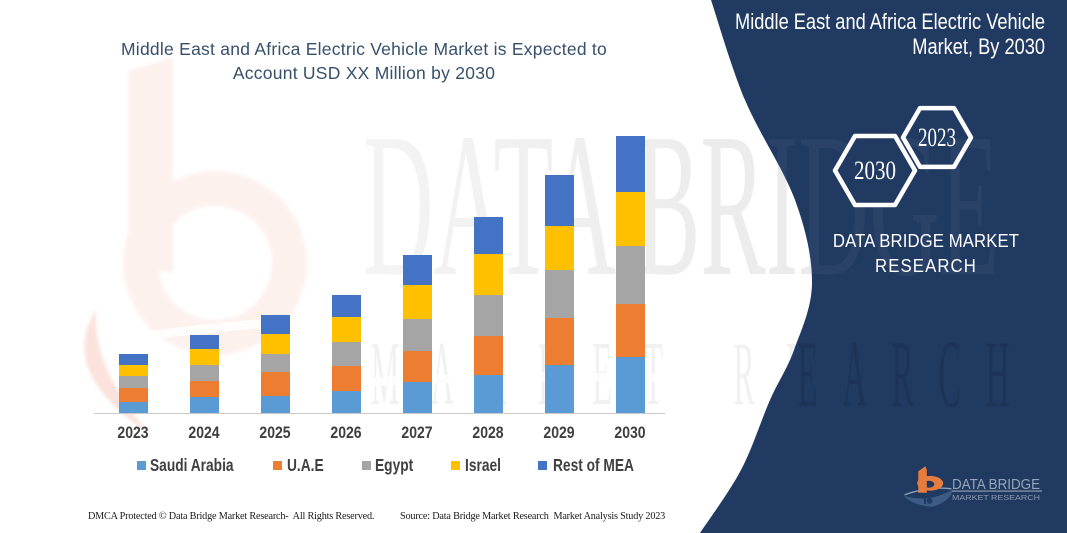 The width and height of the screenshot is (1067, 533). Describe the element at coordinates (937, 137) in the screenshot. I see `svg-text: 2023` at that location.